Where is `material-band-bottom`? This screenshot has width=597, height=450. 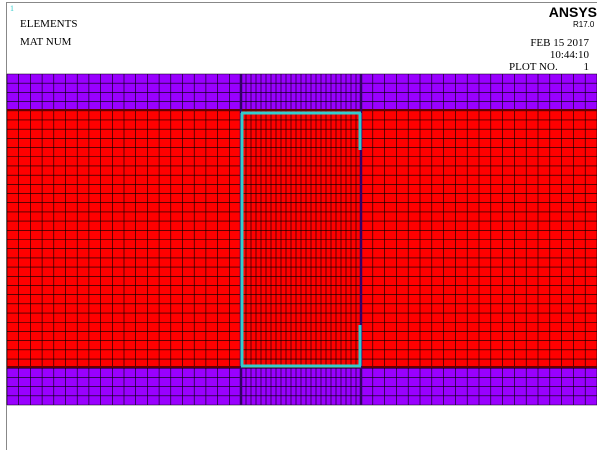 material-band-bottom is located at coordinates (302, 386).